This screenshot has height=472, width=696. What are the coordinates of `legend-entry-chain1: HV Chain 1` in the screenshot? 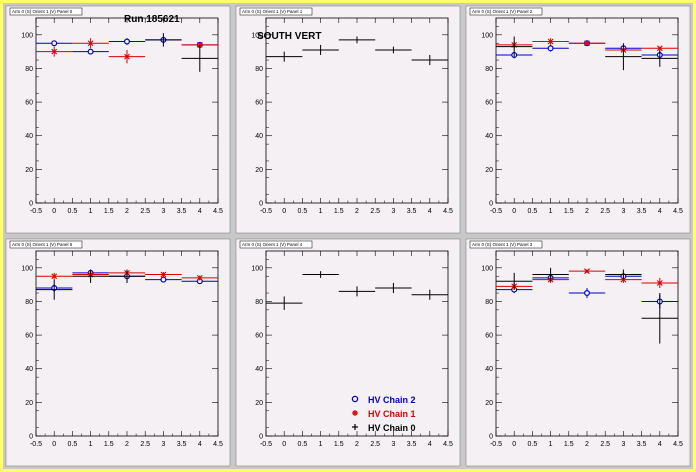 It's located at (384, 414).